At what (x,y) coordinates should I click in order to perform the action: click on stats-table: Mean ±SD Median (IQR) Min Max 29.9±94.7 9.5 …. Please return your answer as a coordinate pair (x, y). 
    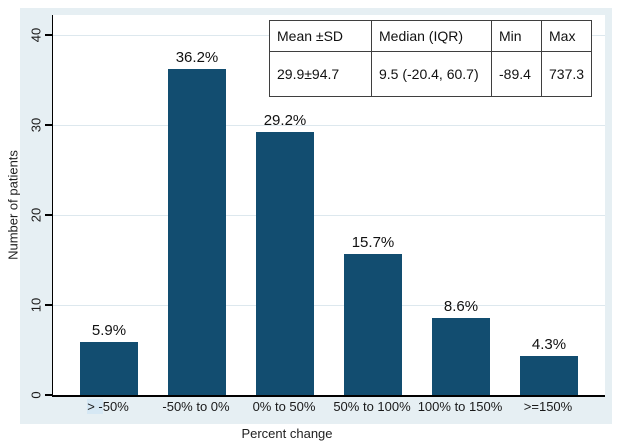
    Looking at the image, I should click on (430, 58).